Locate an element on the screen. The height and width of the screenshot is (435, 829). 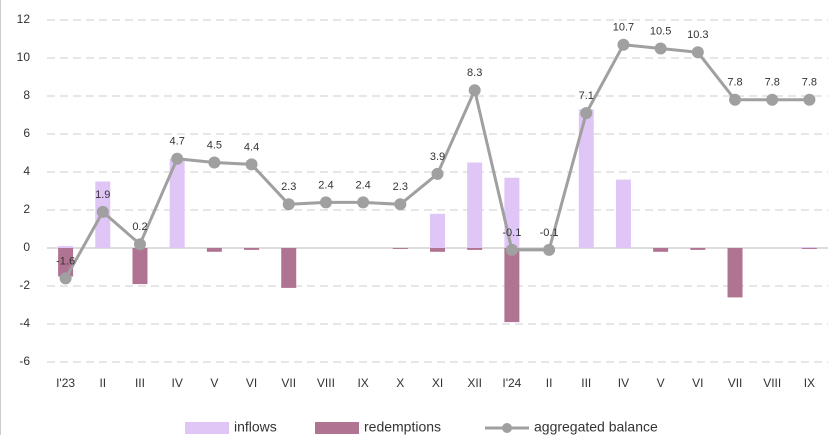
data-label: 4.4 is located at coordinates (251, 147).